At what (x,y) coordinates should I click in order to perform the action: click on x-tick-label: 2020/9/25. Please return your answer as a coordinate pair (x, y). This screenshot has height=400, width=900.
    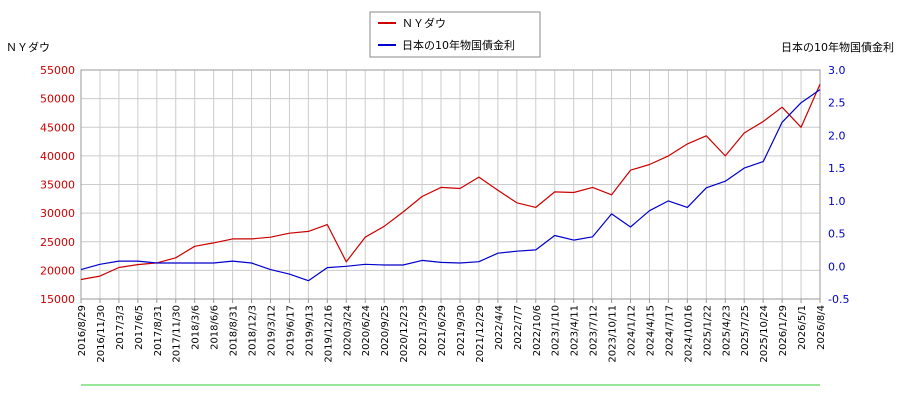
    Looking at the image, I should click on (385, 330).